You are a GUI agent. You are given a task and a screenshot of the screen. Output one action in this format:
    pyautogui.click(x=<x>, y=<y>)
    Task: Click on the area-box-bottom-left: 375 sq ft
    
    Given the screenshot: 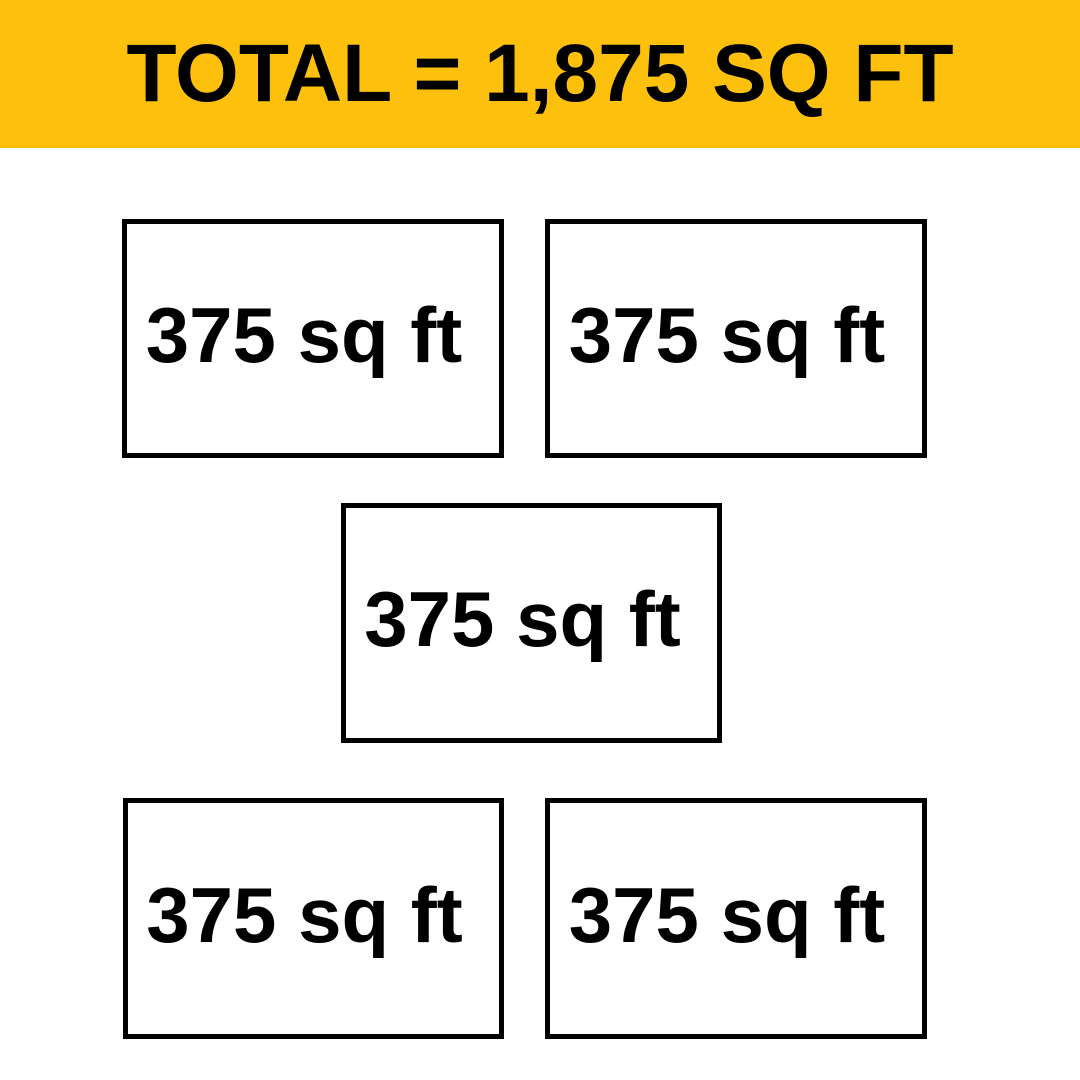 What is the action you would take?
    pyautogui.click(x=313, y=918)
    